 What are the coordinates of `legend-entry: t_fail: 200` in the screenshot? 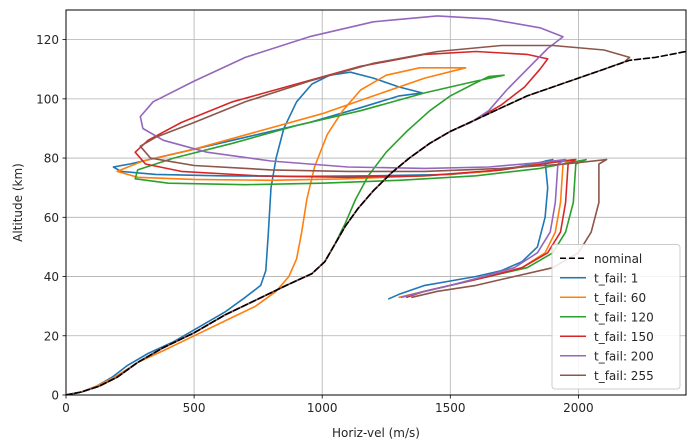 It's located at (624, 356).